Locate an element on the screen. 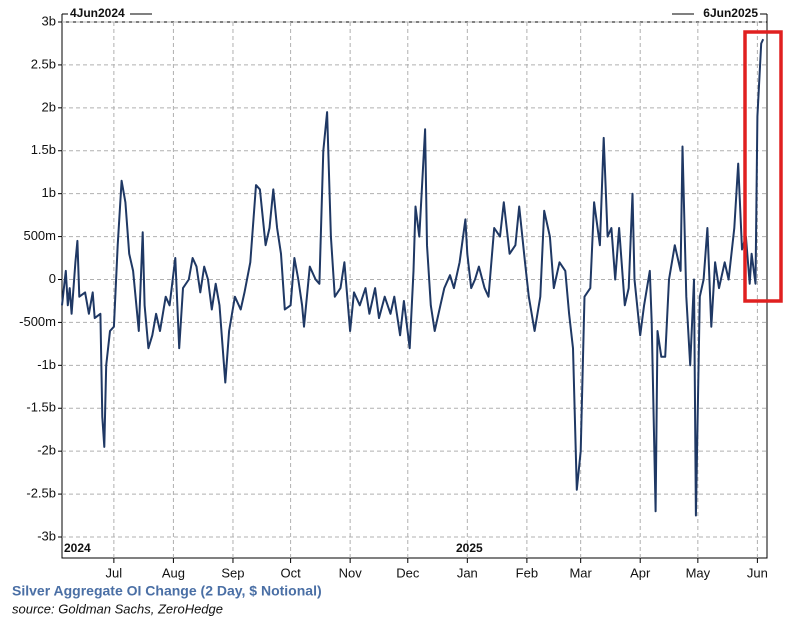 This screenshot has width=794, height=624. source: source: Goldman Sachs, ZeroHedge is located at coordinates (117, 608).